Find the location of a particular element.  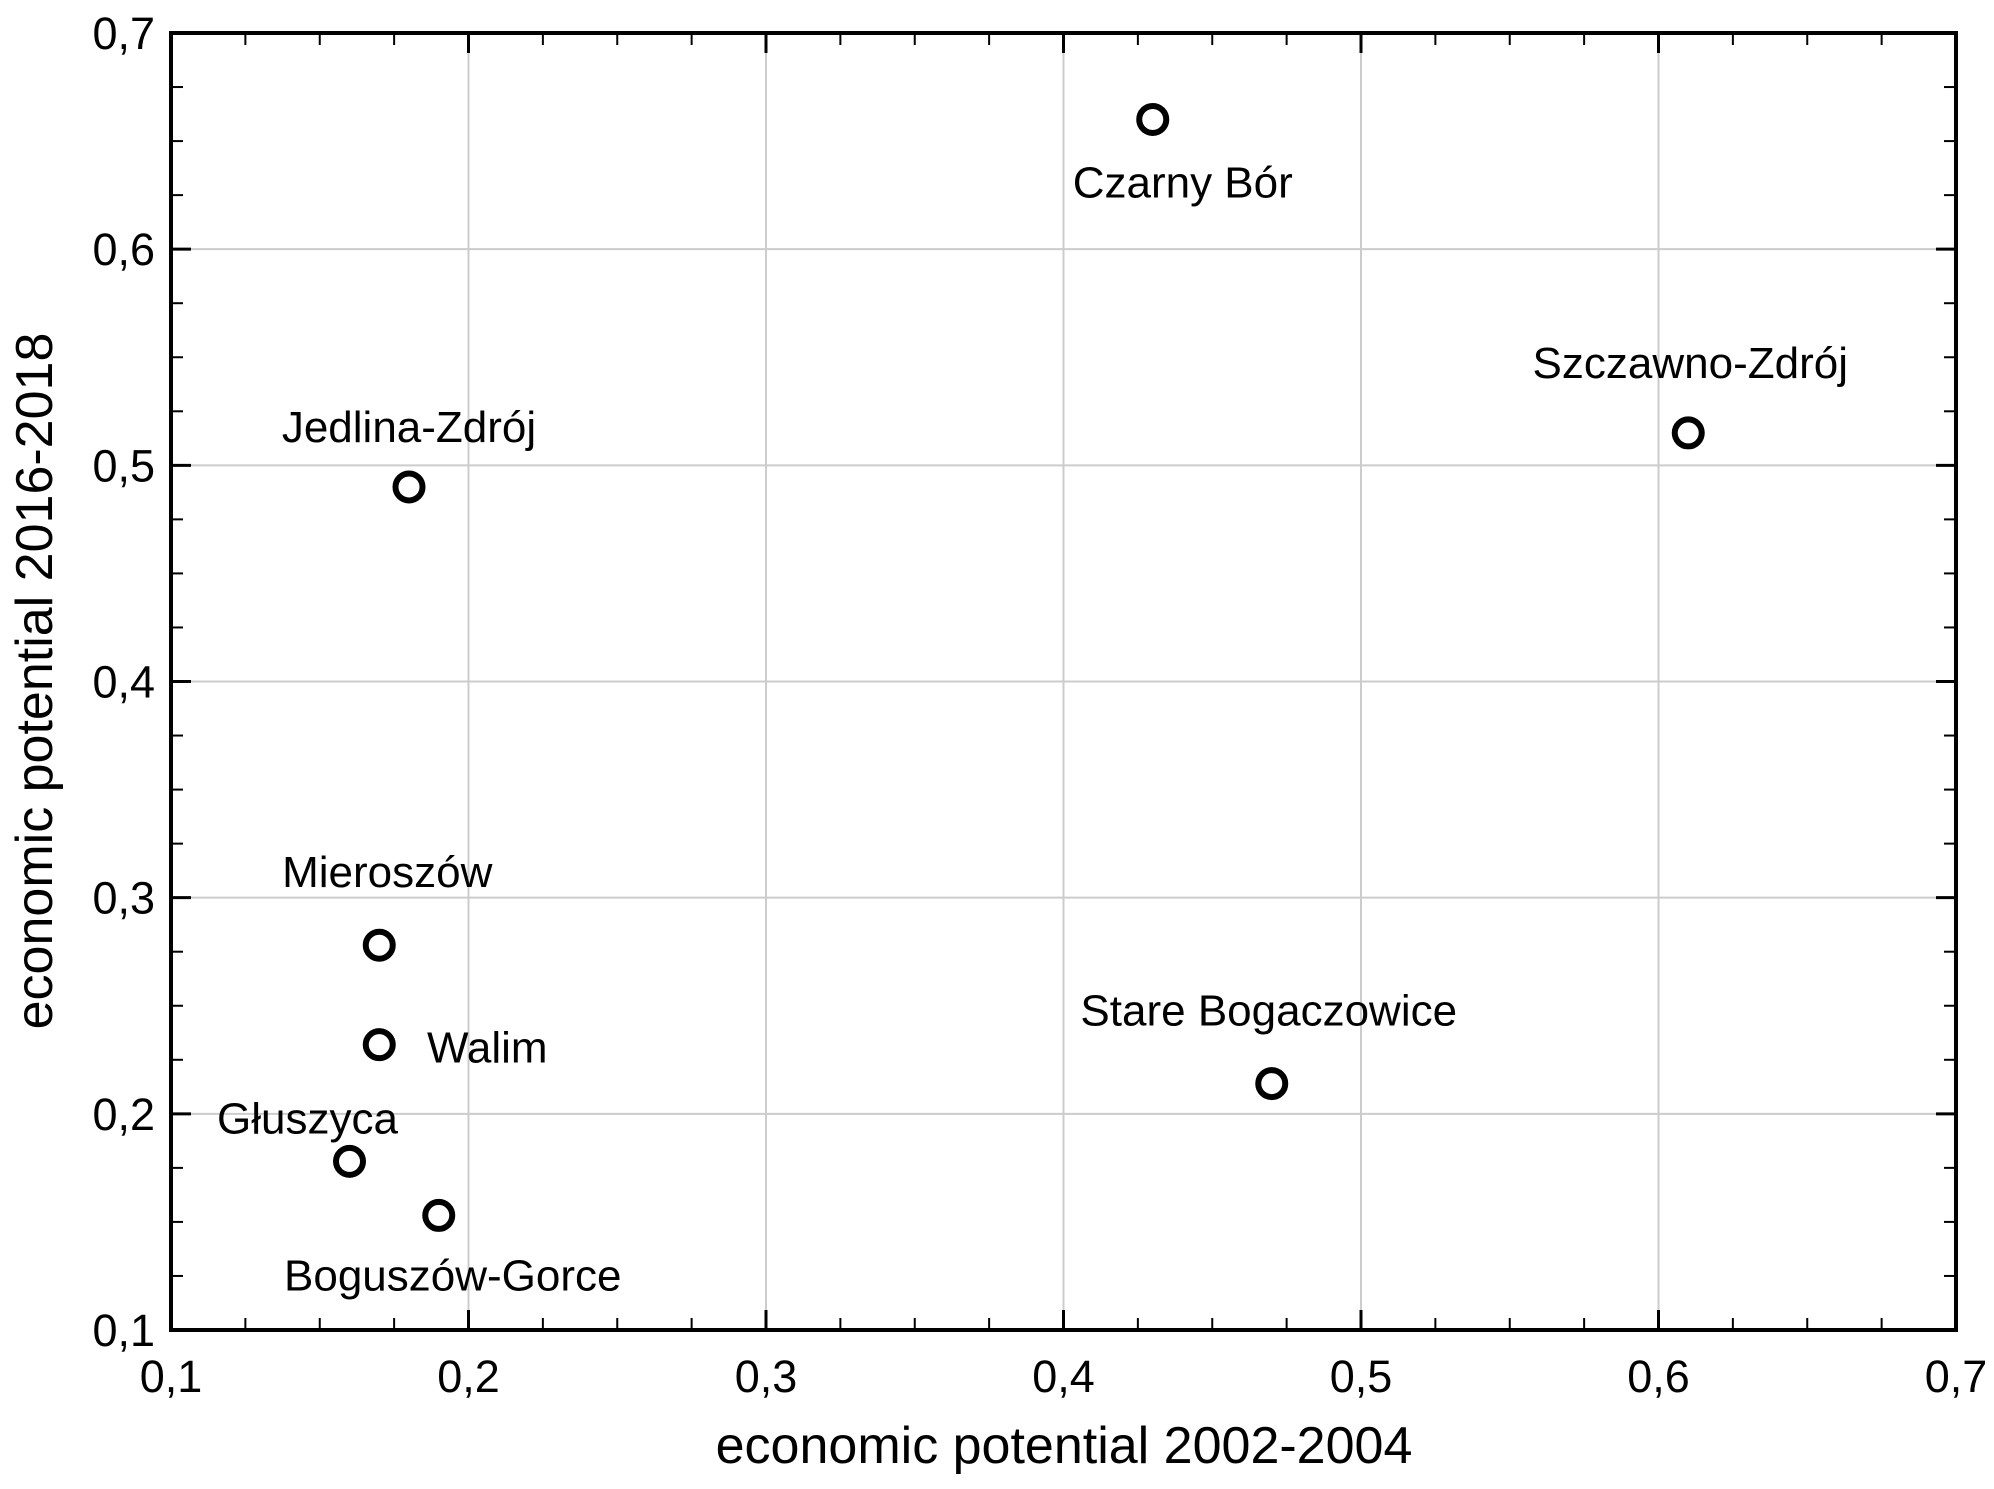

x-tick-label: 0,4 is located at coordinates (1063, 1376).